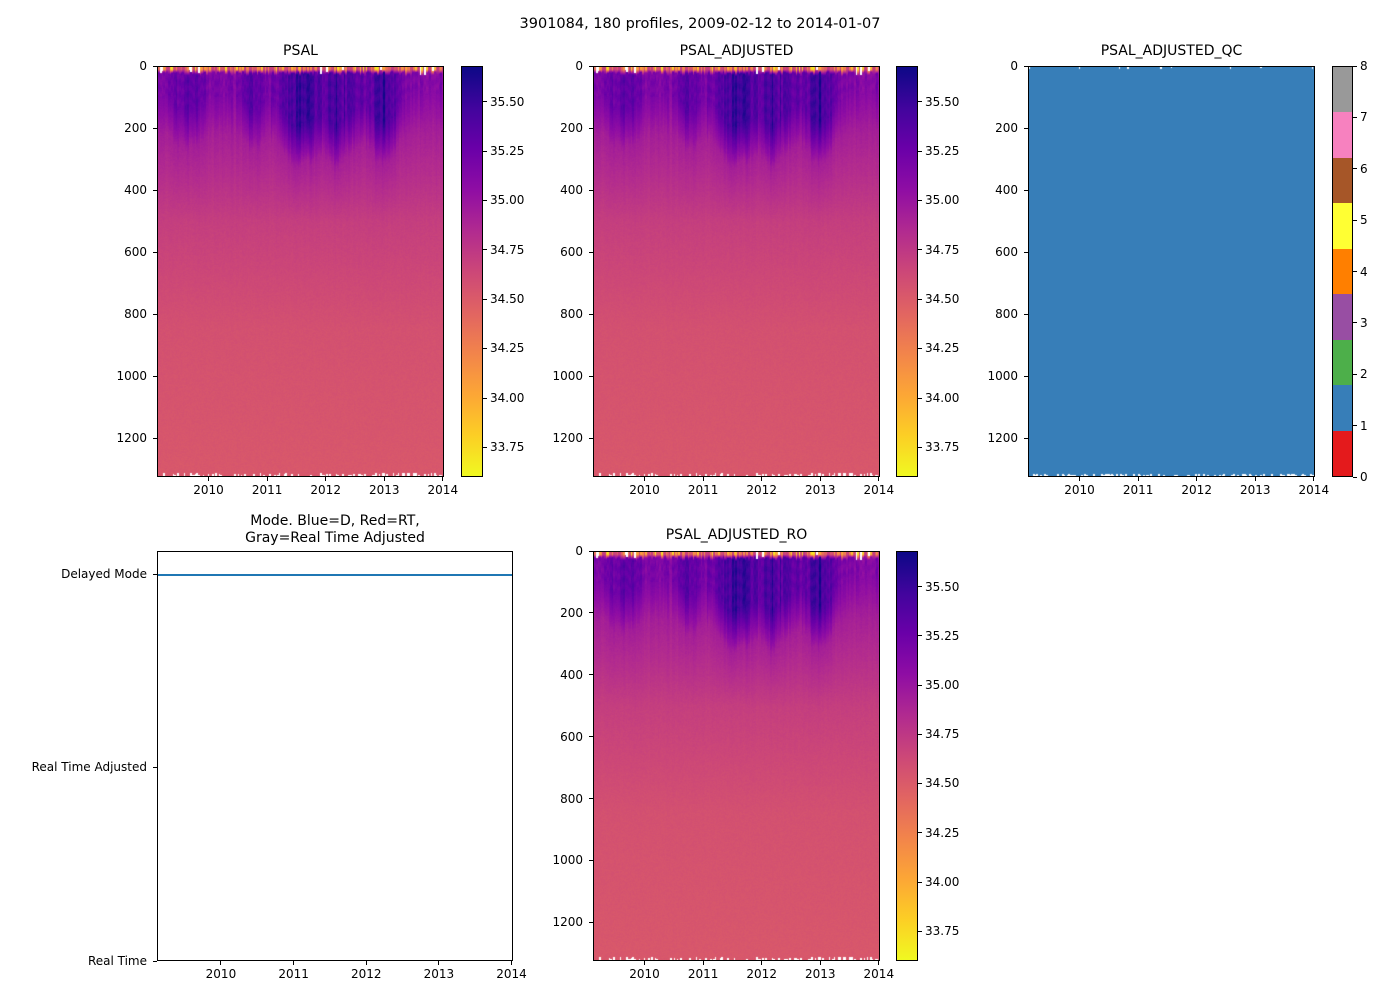  I want to click on mode-y-tick-label: Real Time, so click(117, 961).